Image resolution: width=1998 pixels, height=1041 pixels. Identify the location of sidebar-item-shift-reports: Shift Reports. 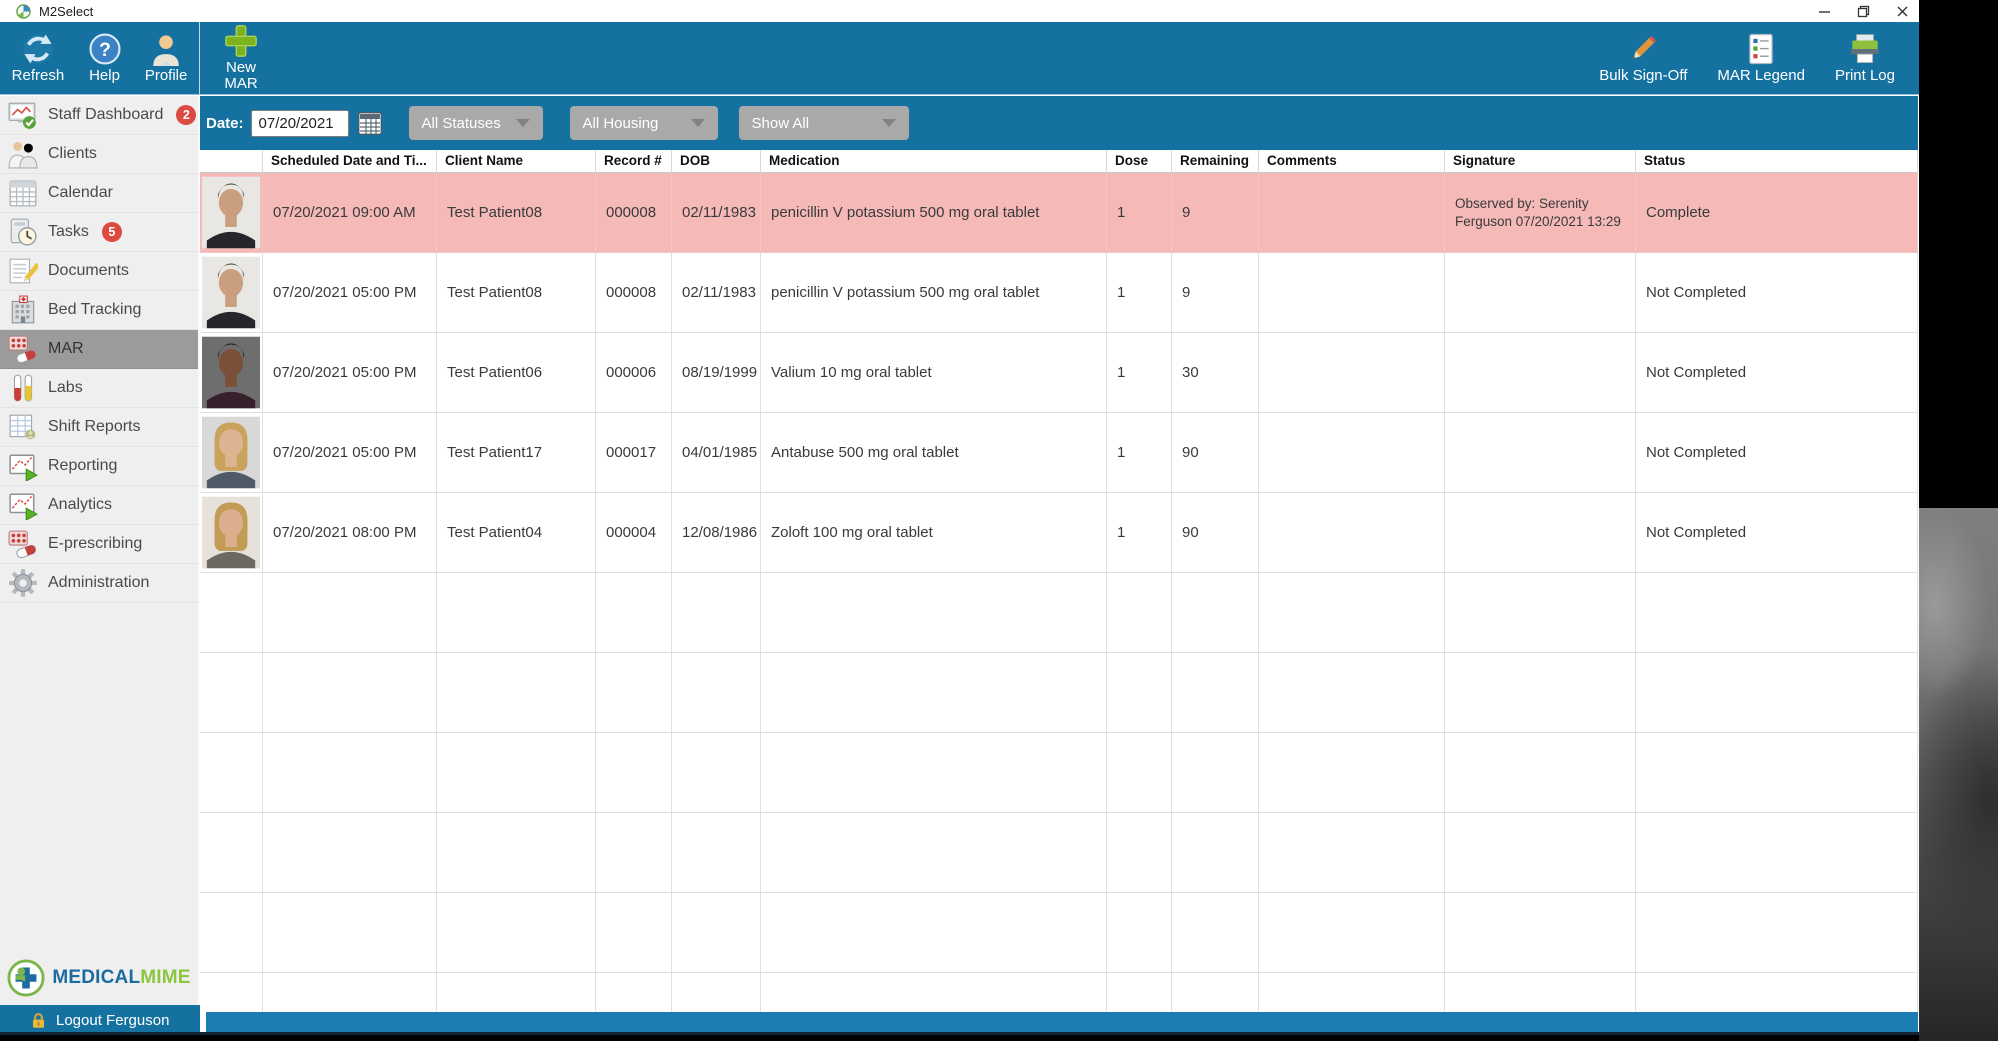
(99, 427).